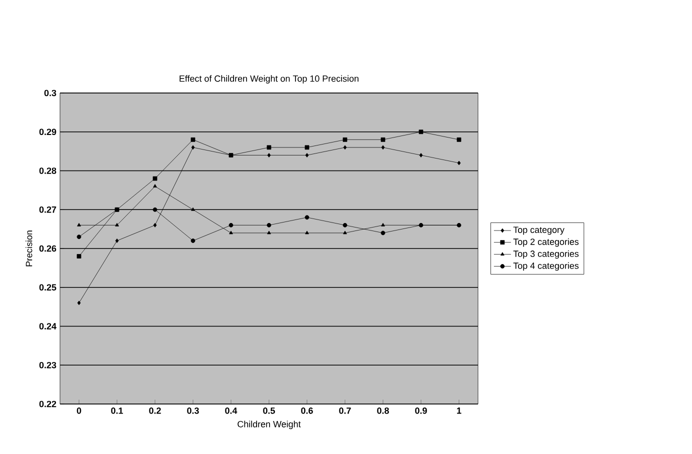  What do you see at coordinates (47, 171) in the screenshot?
I see `y-tick-label: 0.28` at bounding box center [47, 171].